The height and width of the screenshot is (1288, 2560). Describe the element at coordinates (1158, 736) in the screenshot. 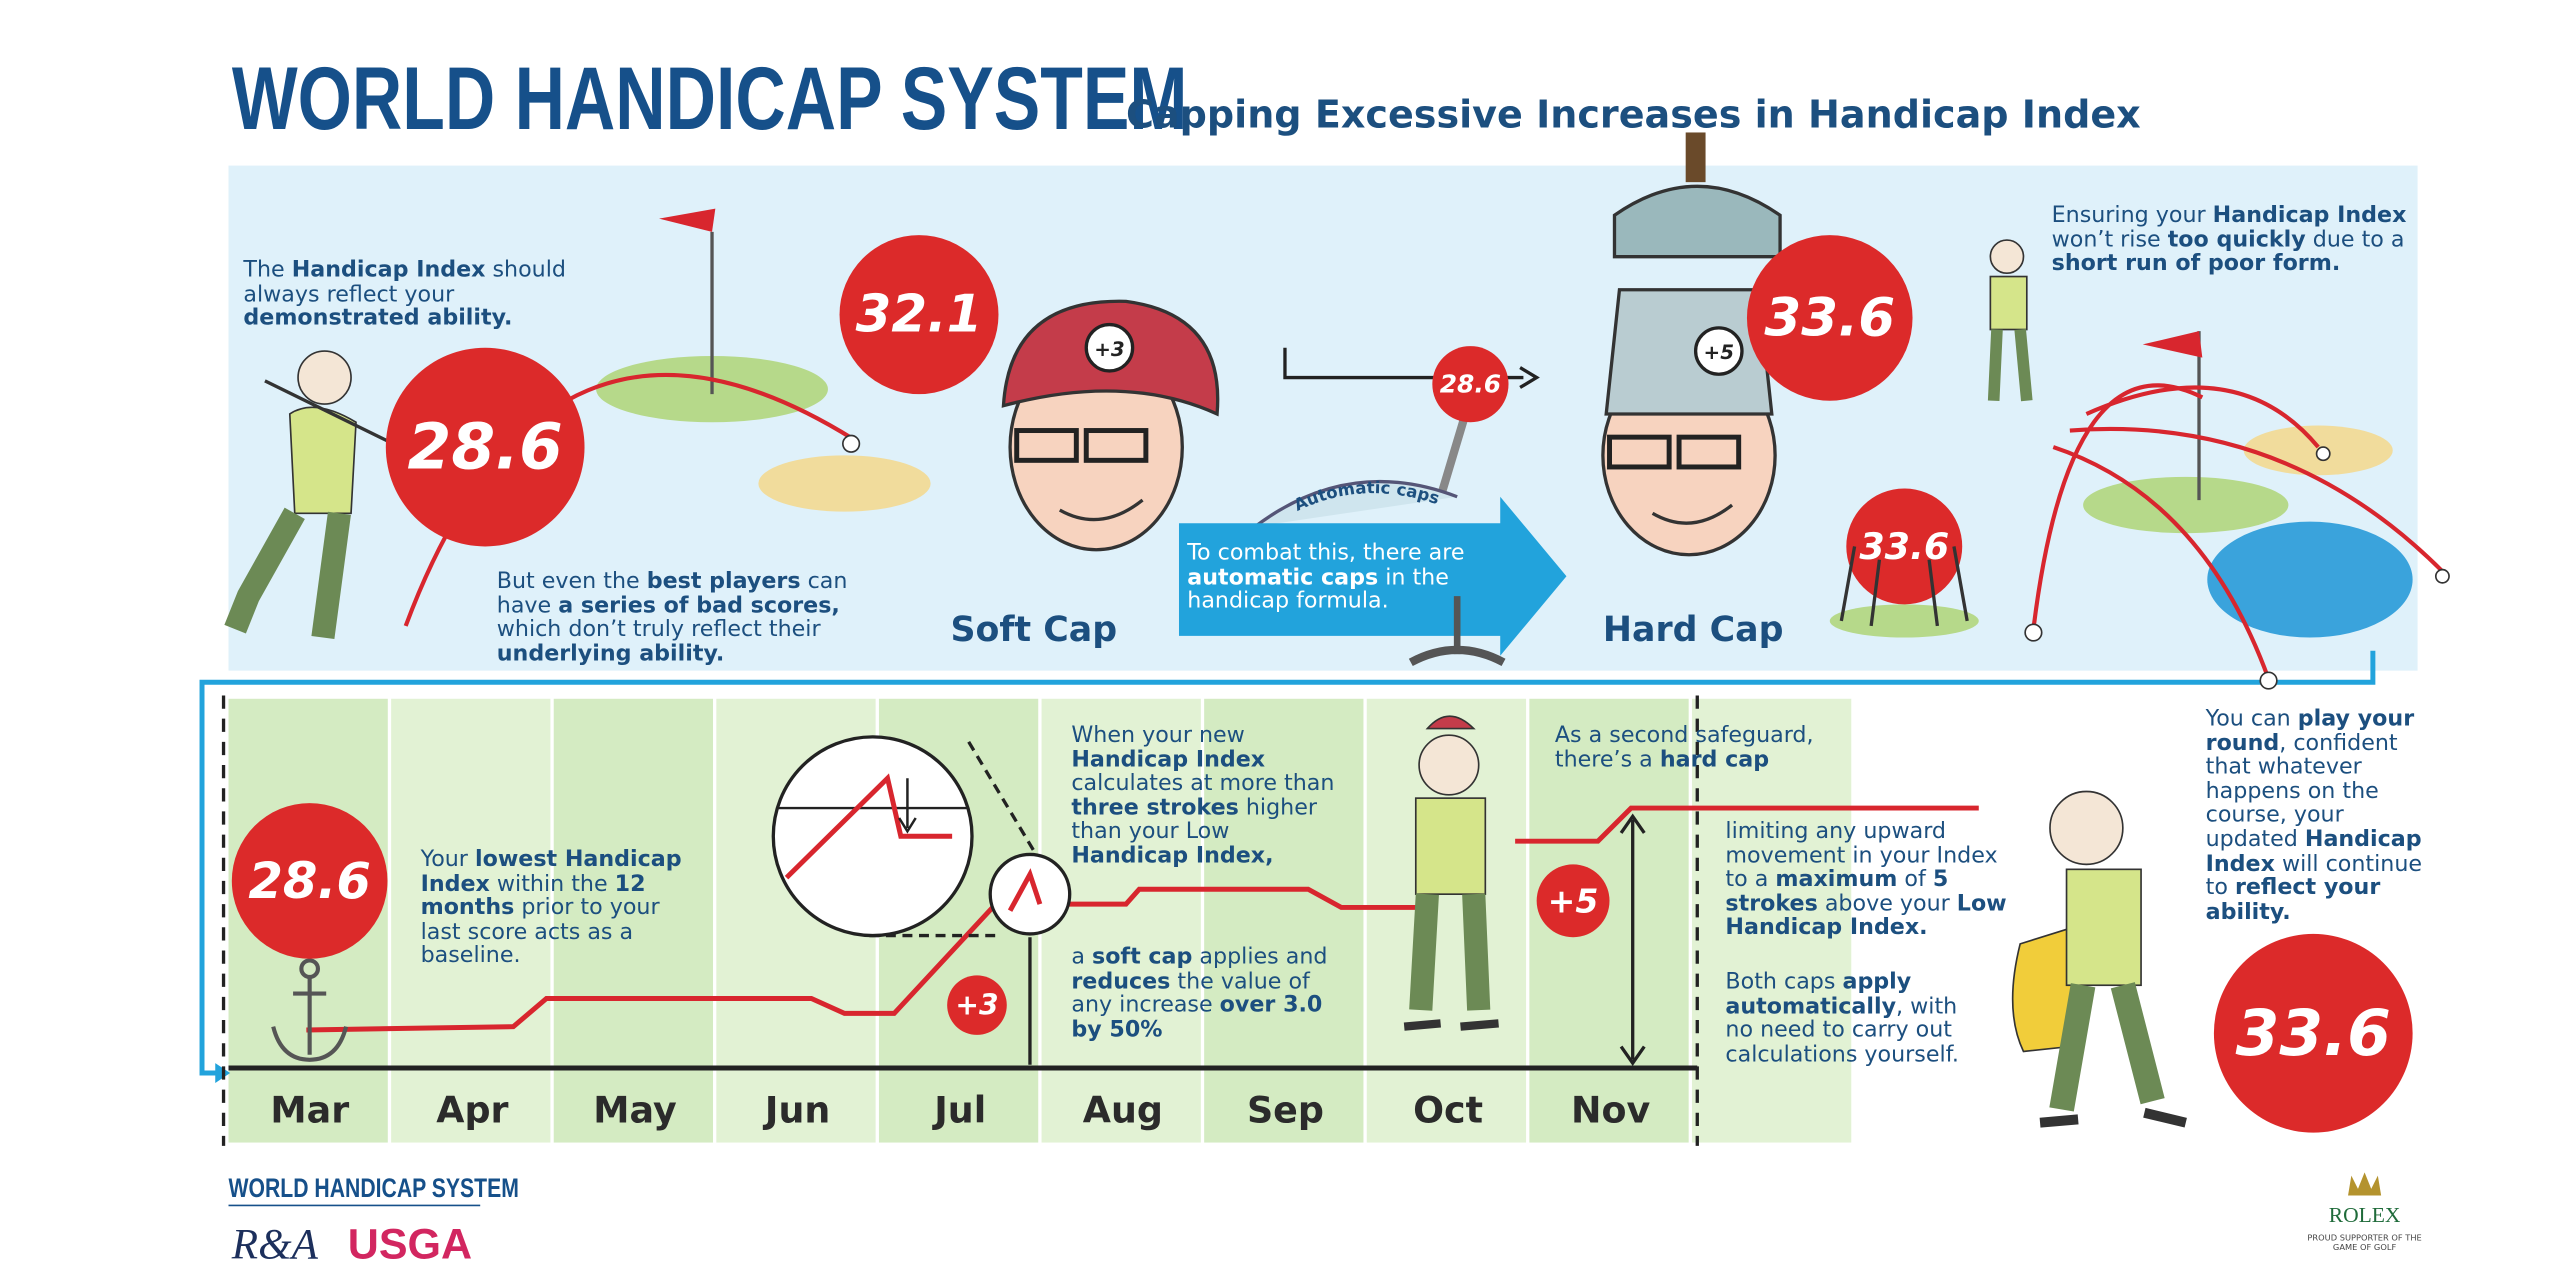

I see `text-run: When your new` at that location.